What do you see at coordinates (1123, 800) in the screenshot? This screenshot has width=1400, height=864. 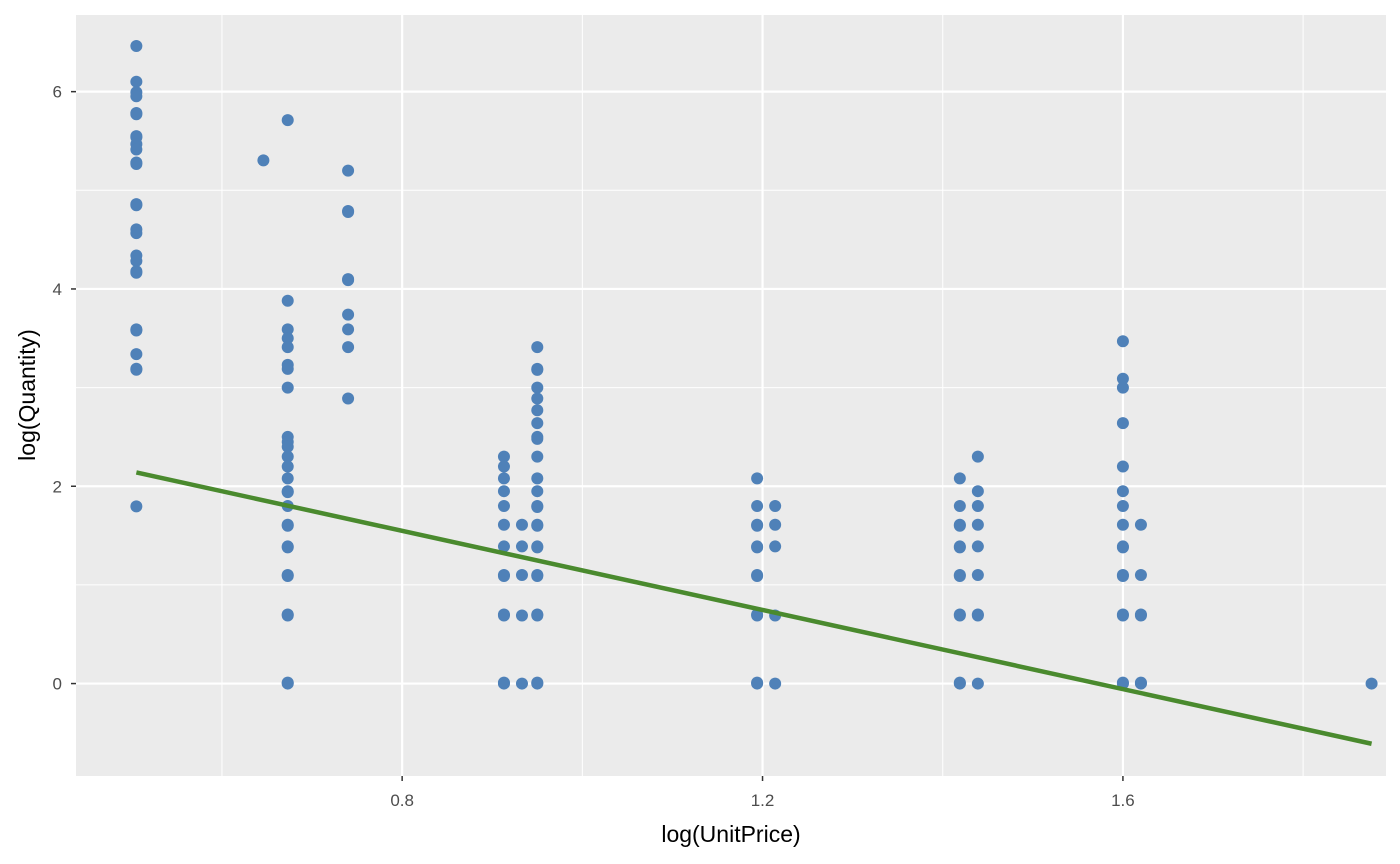 I see `x-tick-label: 1.6` at bounding box center [1123, 800].